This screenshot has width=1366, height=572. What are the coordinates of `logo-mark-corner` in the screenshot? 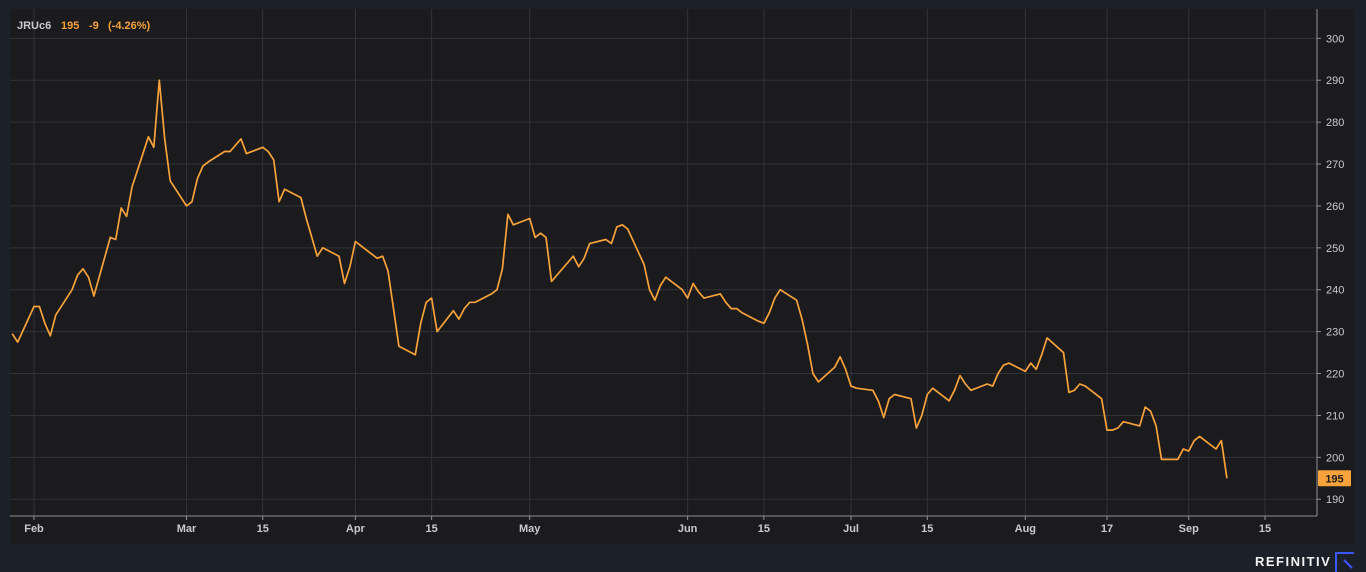 It's located at (1344, 562).